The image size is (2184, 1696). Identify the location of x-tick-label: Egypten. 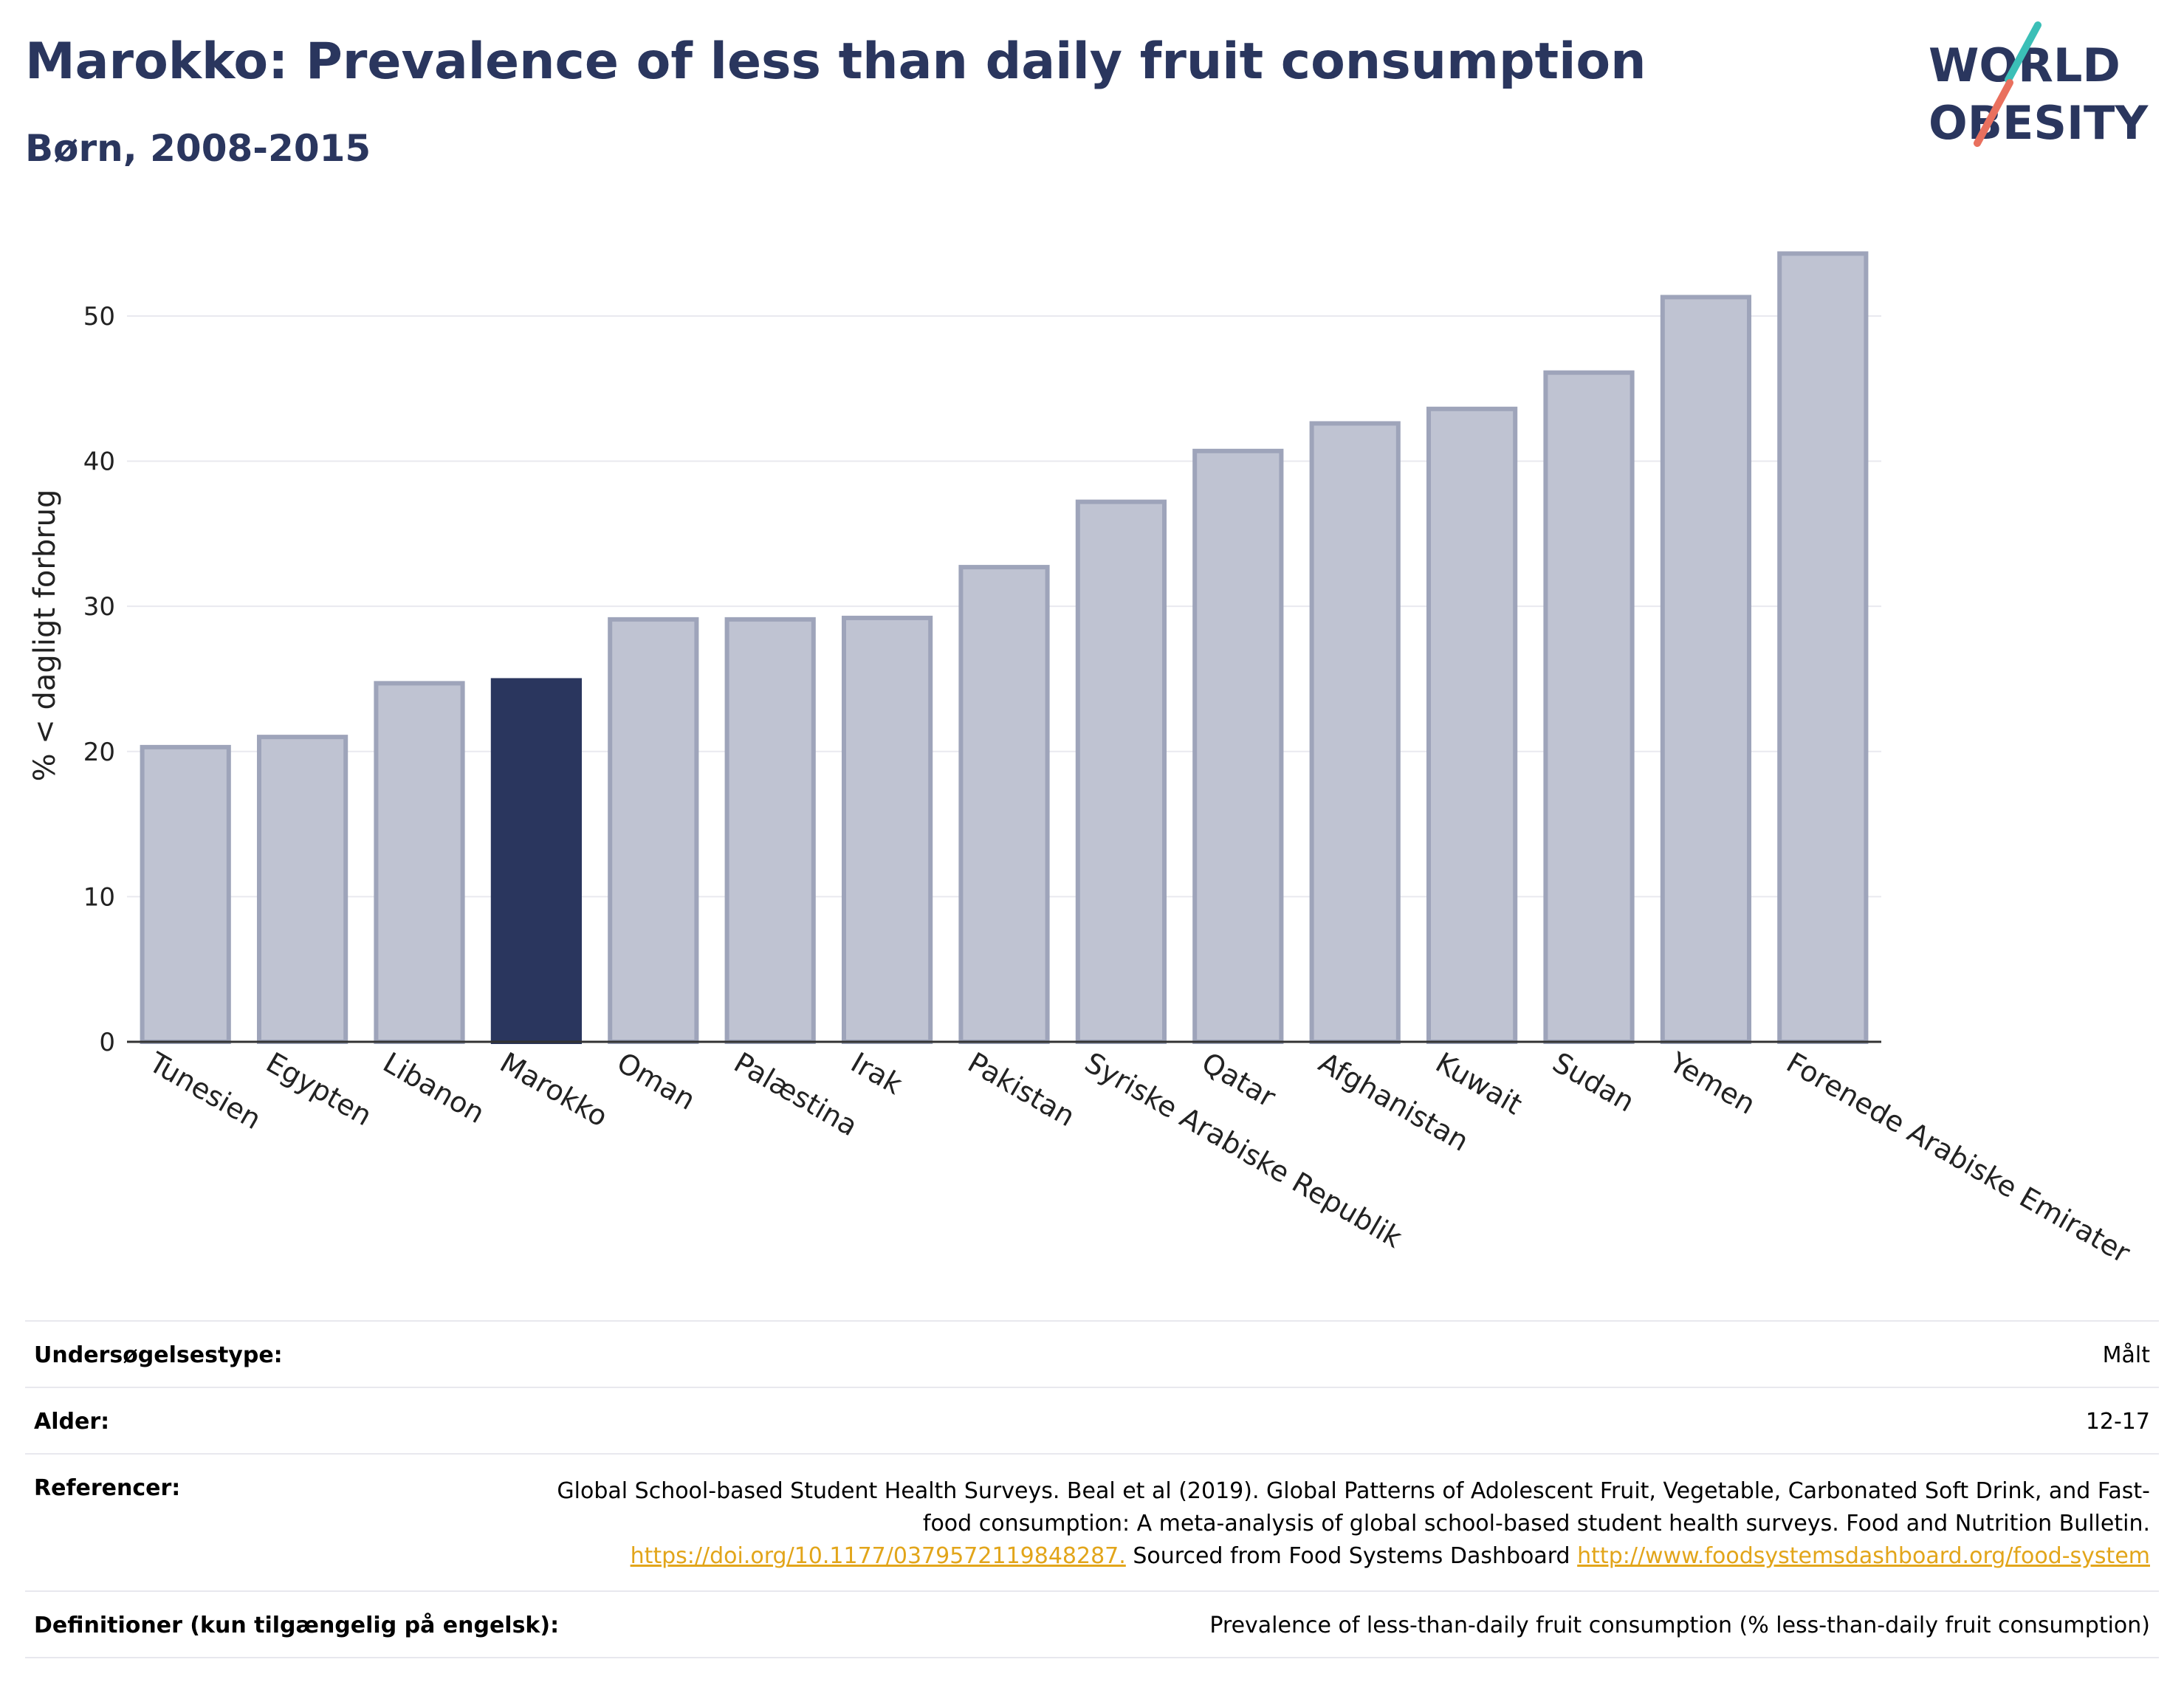
(319, 1089).